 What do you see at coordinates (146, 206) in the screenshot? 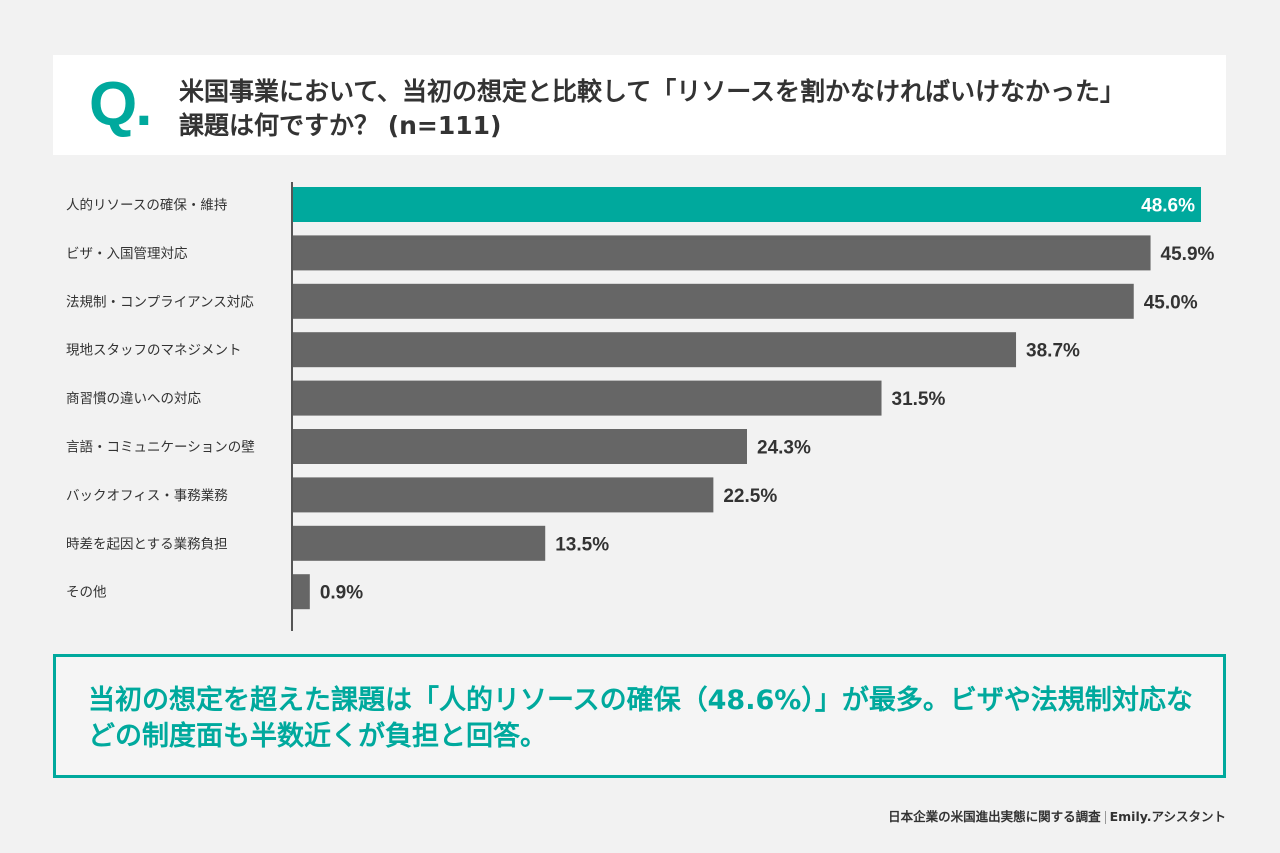
I see `category-label: 人的リソースの確保・維持` at bounding box center [146, 206].